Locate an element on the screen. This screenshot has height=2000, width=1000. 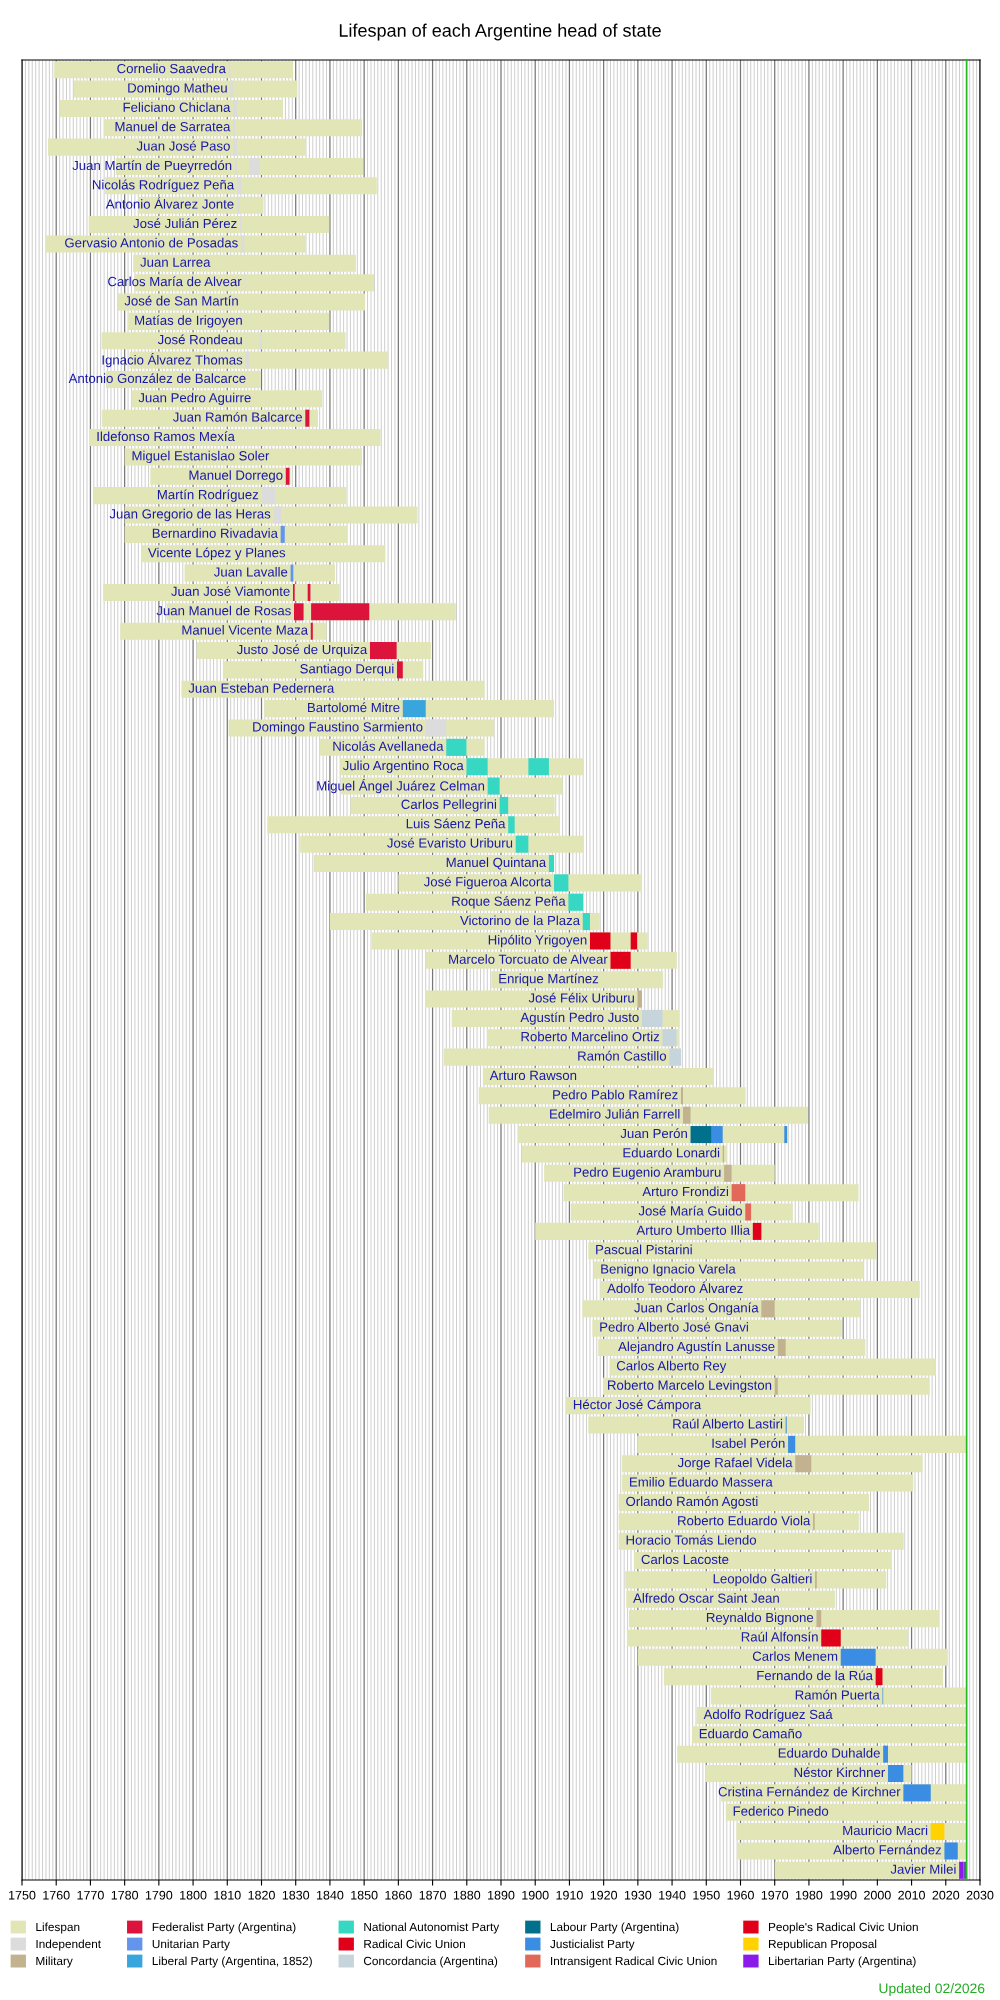
y-tick-label: Eduardo Duhalde is located at coordinates (829, 1753).